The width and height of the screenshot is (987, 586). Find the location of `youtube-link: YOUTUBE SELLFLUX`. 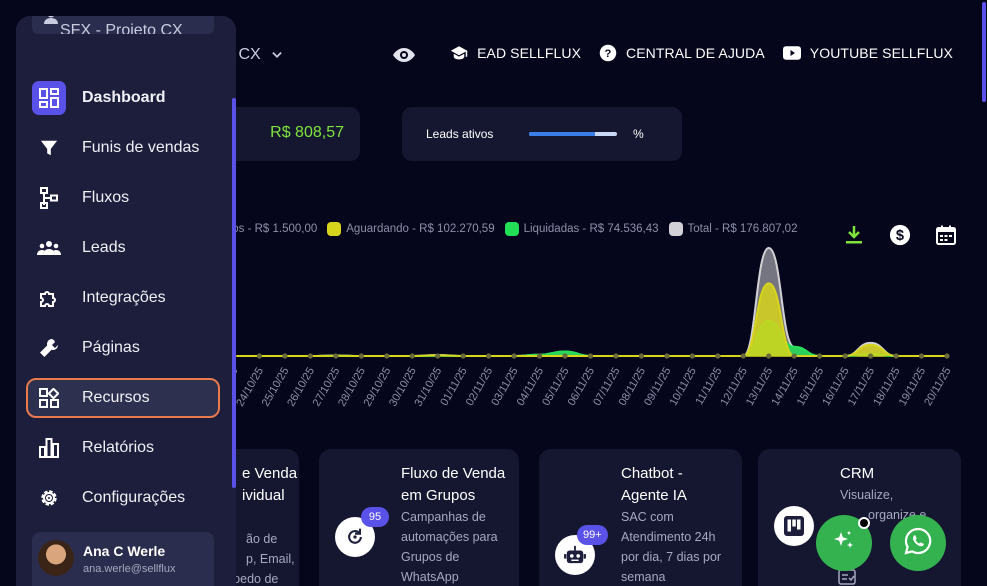

youtube-link: YOUTUBE SELLFLUX is located at coordinates (867, 53).